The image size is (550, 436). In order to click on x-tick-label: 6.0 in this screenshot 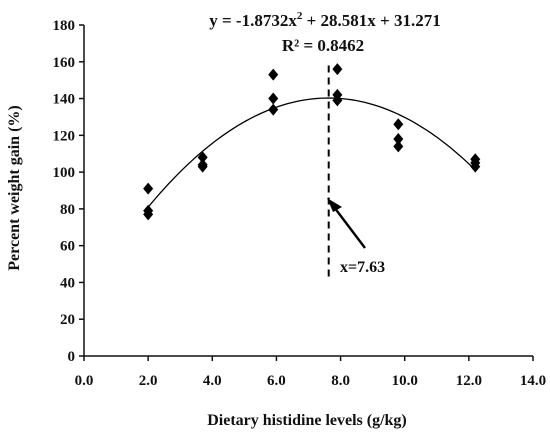, I will do `click(276, 381)`.